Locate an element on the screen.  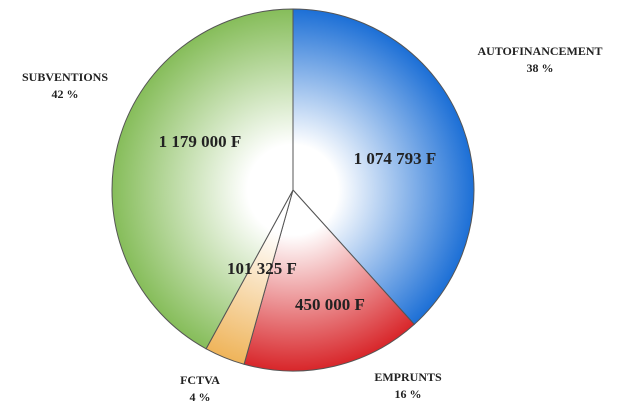
value-label: 101 325 F is located at coordinates (262, 268).